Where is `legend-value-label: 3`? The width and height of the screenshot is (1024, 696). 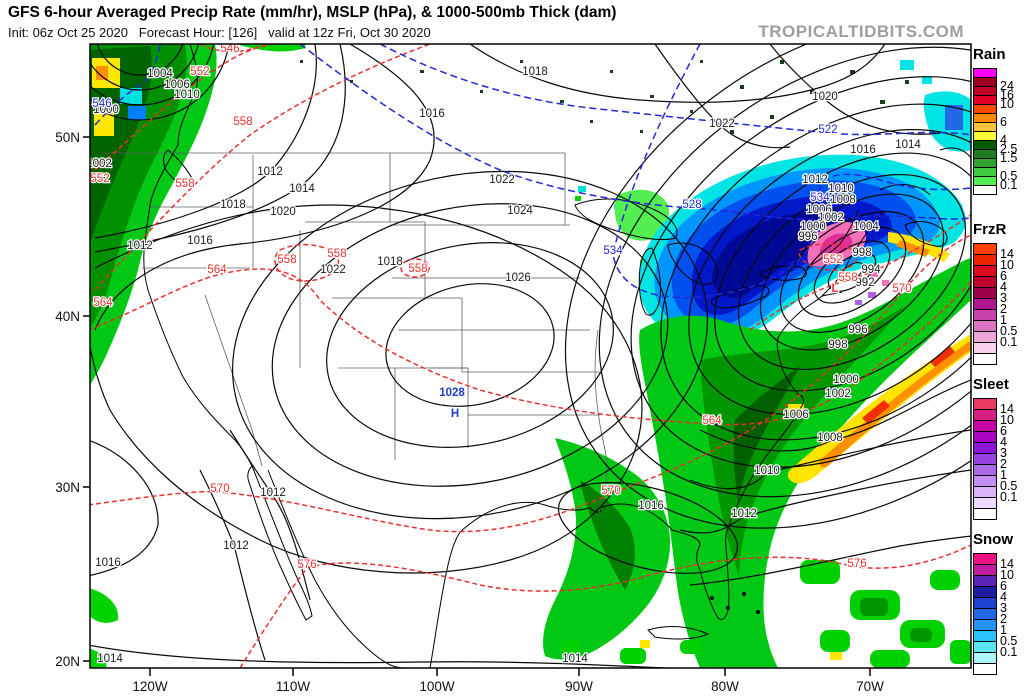
legend-value-label: 3 is located at coordinates (1003, 298).